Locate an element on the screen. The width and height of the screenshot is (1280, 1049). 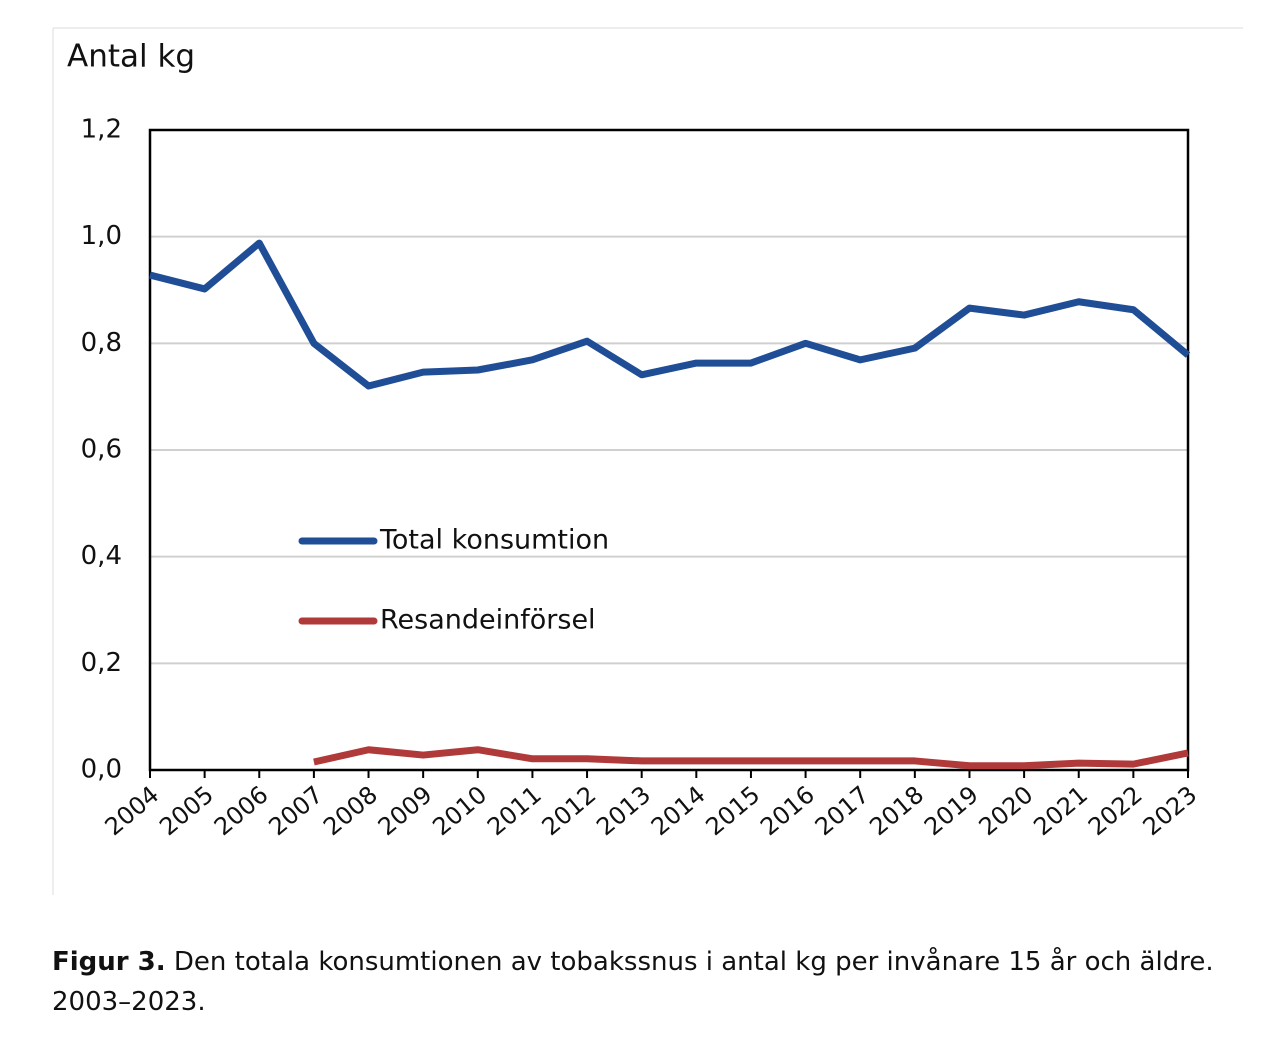
x-tick-label: 2008 is located at coordinates (350, 811).